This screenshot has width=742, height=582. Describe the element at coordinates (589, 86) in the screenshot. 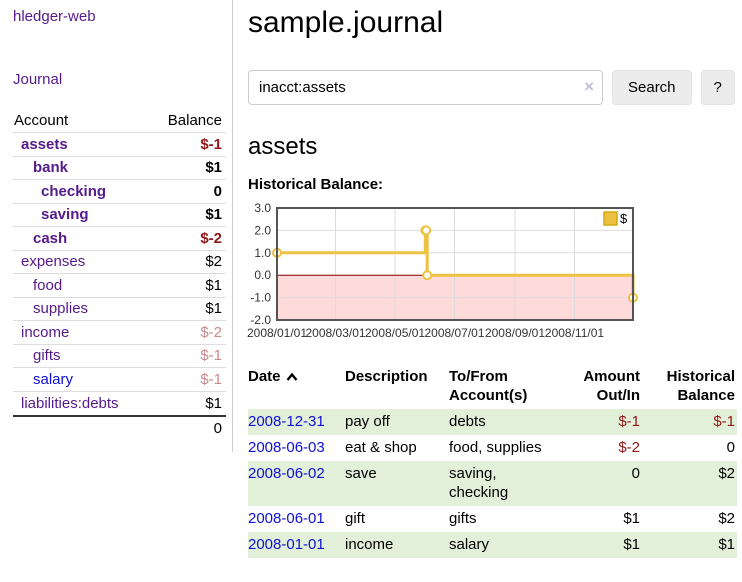

I see `clear-search-icon: ×` at that location.